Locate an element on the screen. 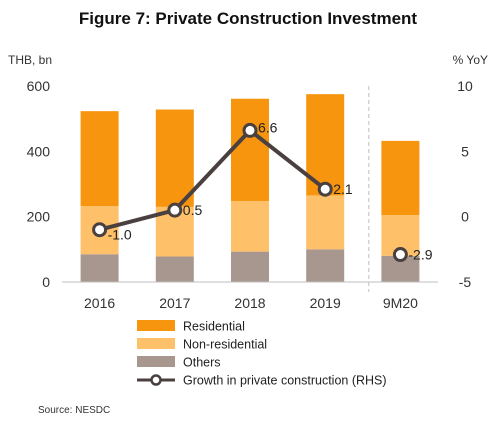  bar-others-2019 is located at coordinates (325, 265).